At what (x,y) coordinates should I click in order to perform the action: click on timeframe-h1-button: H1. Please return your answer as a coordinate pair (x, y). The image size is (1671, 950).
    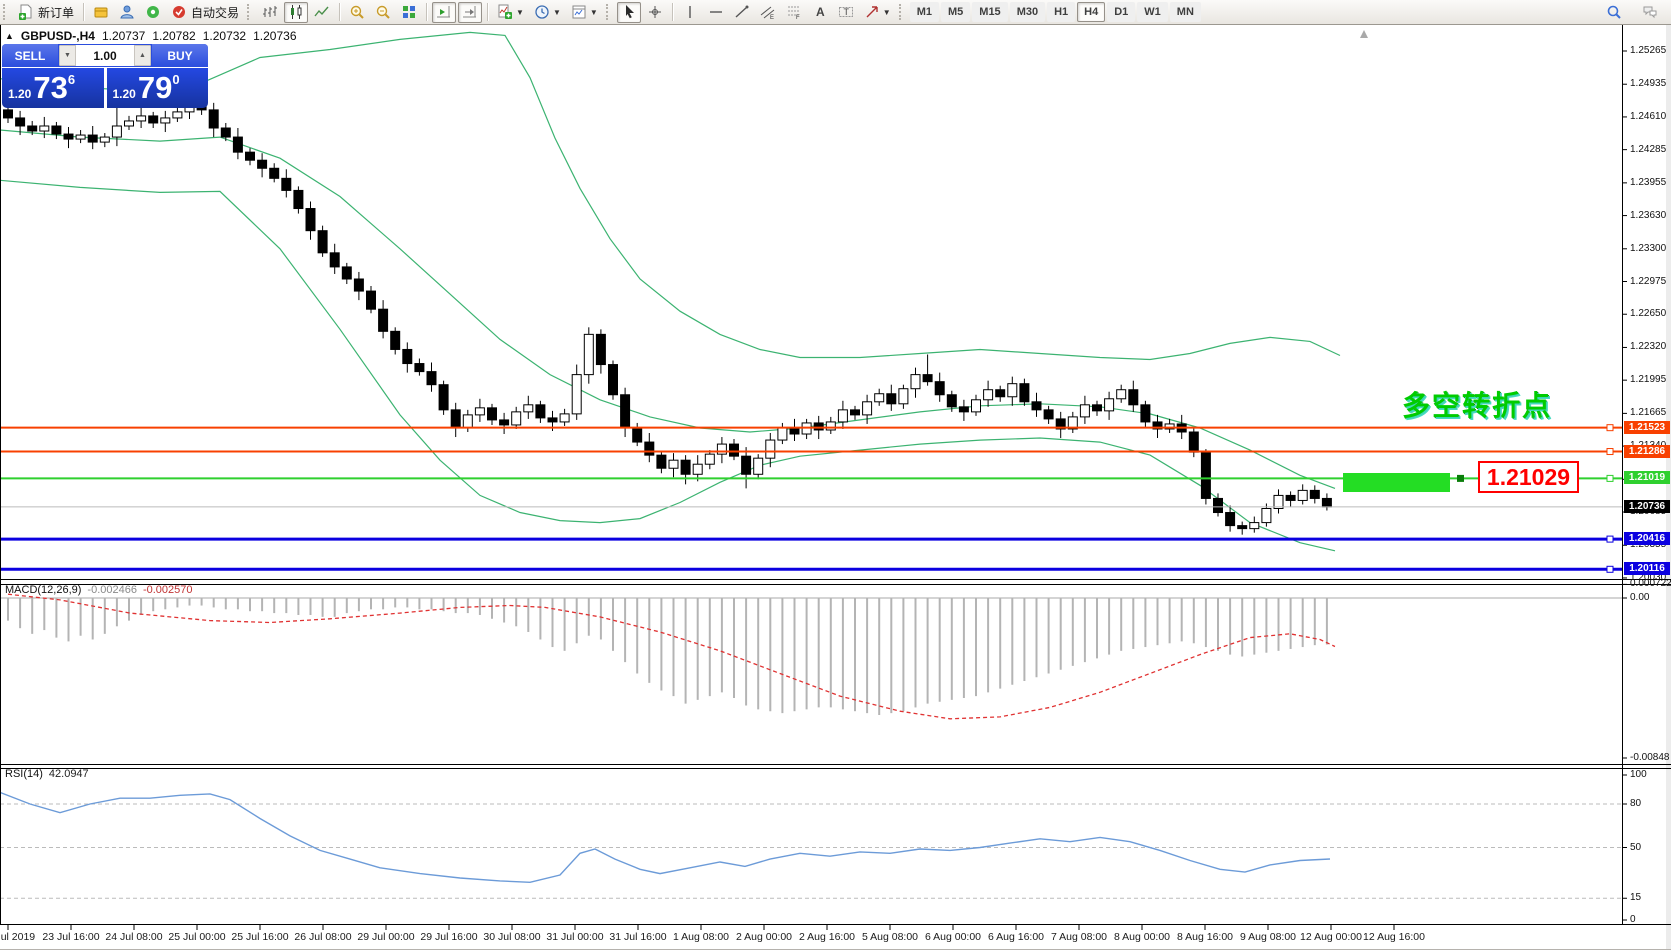
    Looking at the image, I should click on (1061, 12).